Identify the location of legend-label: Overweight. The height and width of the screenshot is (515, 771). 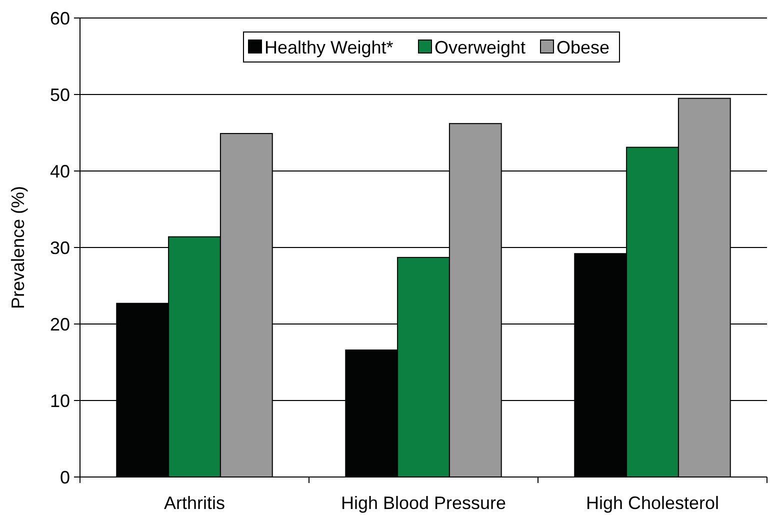
(480, 47).